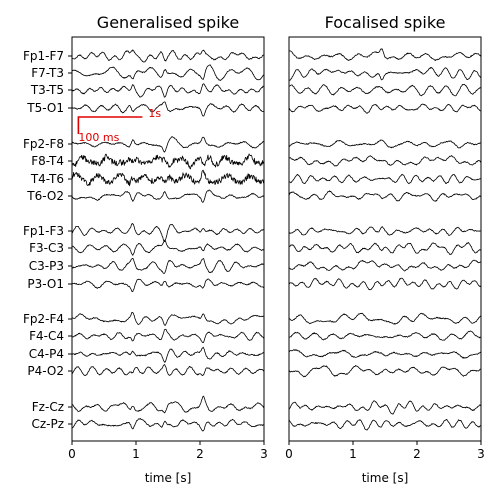 The image size is (500, 500). Describe the element at coordinates (385, 22) in the screenshot. I see `chart-title: Focalised spike` at that location.